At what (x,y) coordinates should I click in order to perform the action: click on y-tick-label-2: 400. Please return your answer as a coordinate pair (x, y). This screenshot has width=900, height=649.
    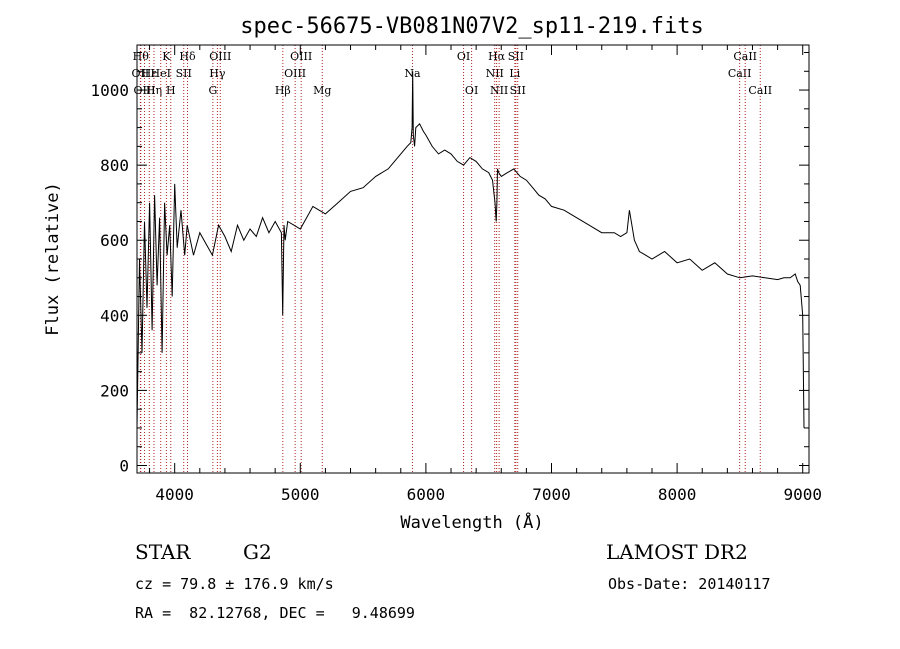
    Looking at the image, I should click on (114, 315).